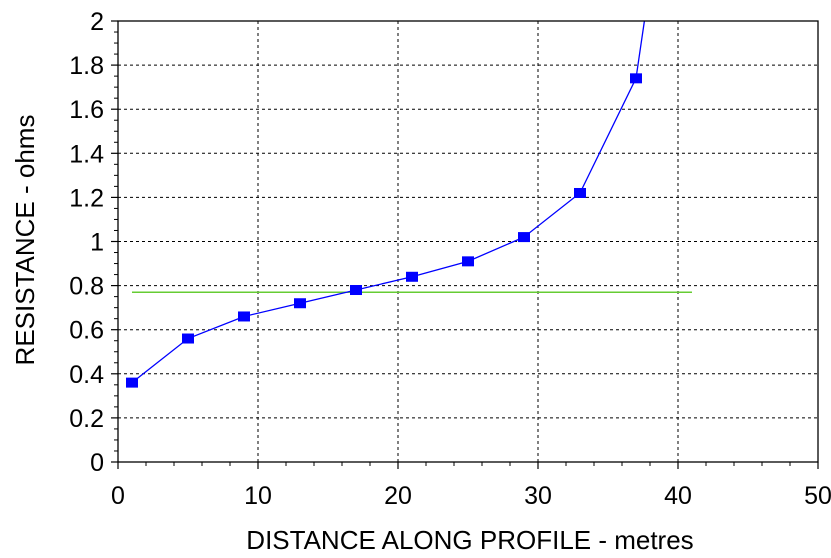  What do you see at coordinates (398, 496) in the screenshot?
I see `x-tick-label: 20` at bounding box center [398, 496].